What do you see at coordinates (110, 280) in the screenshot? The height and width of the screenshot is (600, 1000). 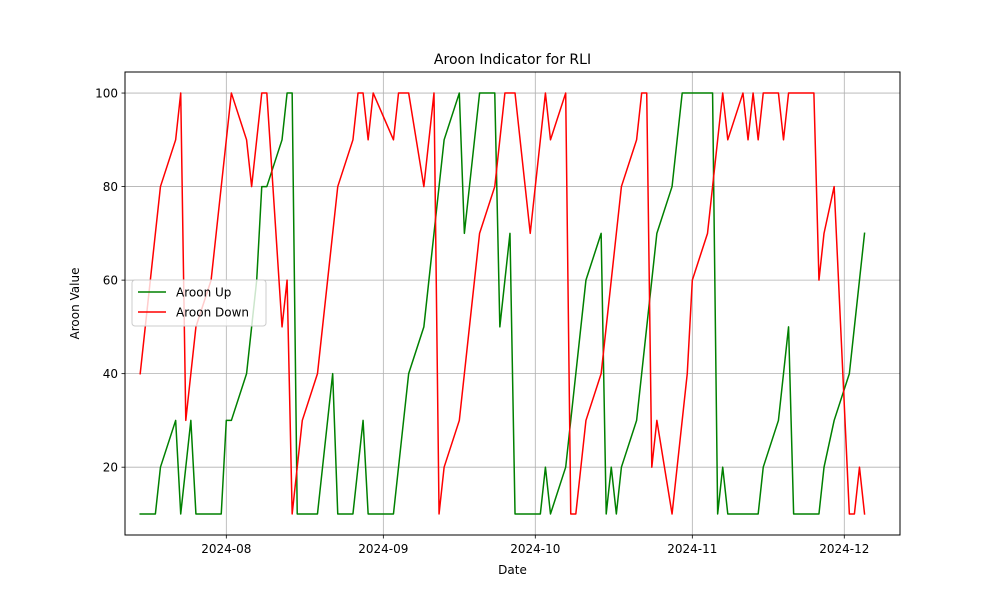 I see `y-tick-label: 60` at bounding box center [110, 280].